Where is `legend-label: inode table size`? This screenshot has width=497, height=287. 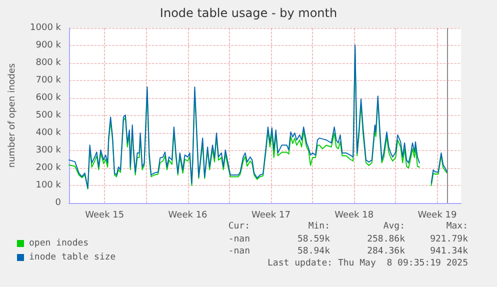 legend-label: inode table size is located at coordinates (72, 257).